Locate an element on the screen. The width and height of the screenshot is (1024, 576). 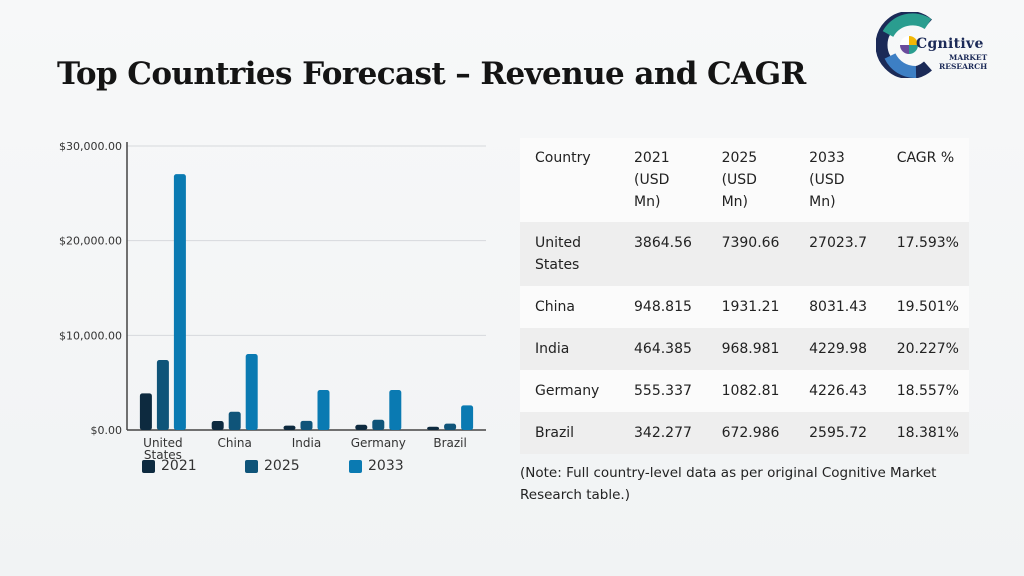
cell-2021: 948.815 is located at coordinates (663, 307).